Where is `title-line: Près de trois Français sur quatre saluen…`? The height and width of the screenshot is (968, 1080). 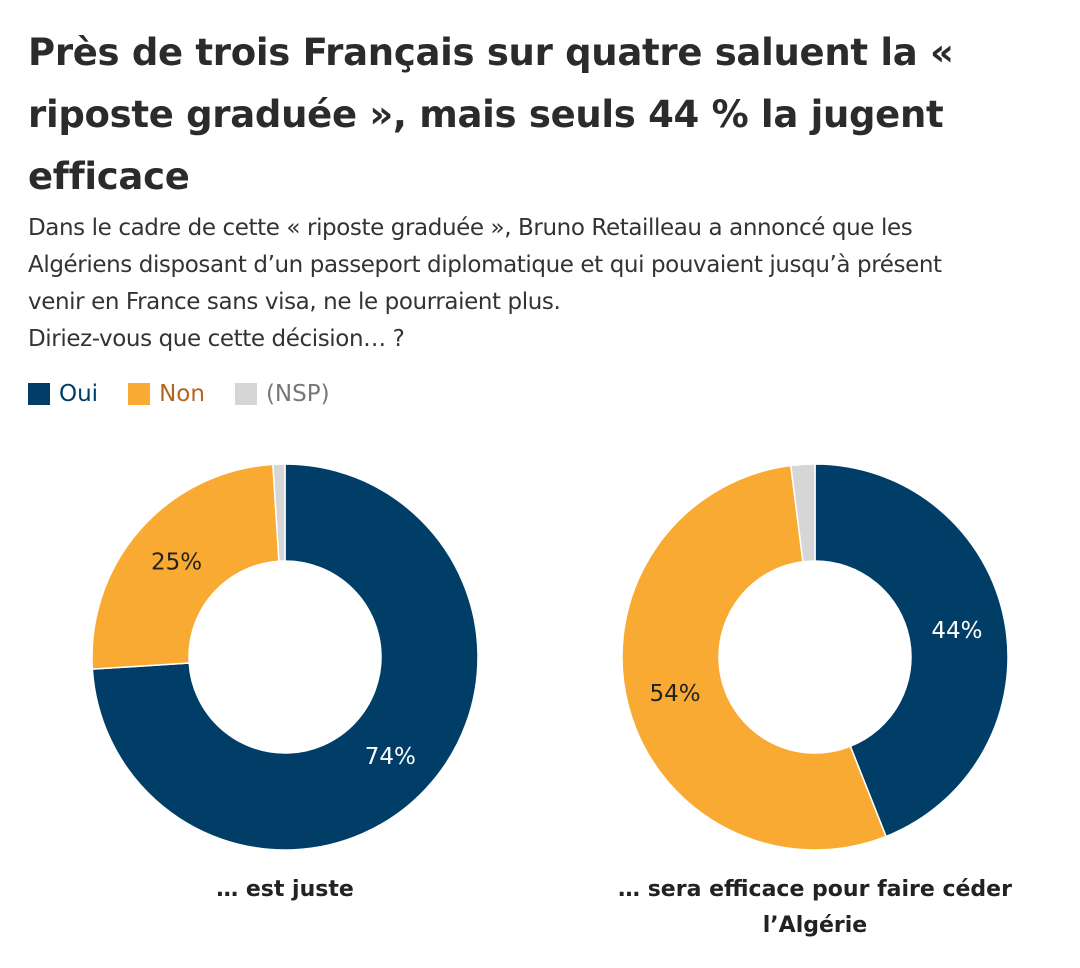 title-line: Près de trois Français sur quatre saluen… is located at coordinates (491, 52).